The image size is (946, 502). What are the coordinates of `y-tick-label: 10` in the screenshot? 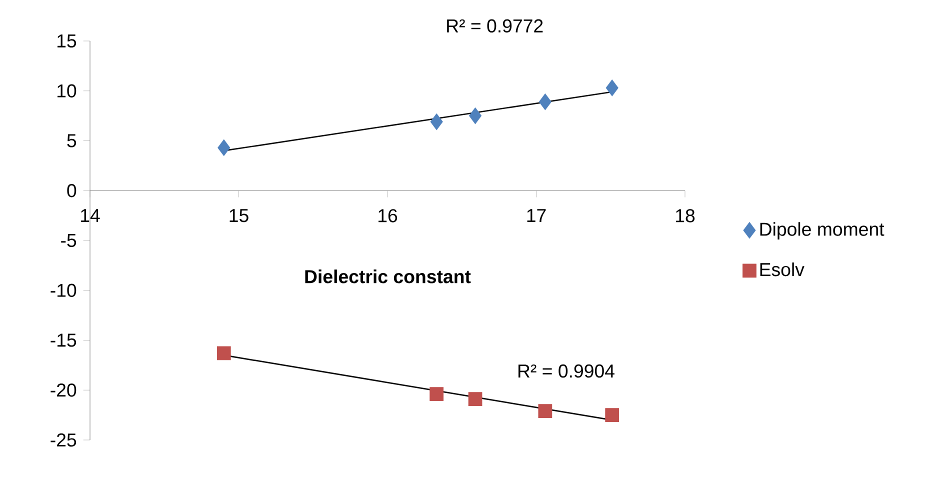 It's located at (67, 91).